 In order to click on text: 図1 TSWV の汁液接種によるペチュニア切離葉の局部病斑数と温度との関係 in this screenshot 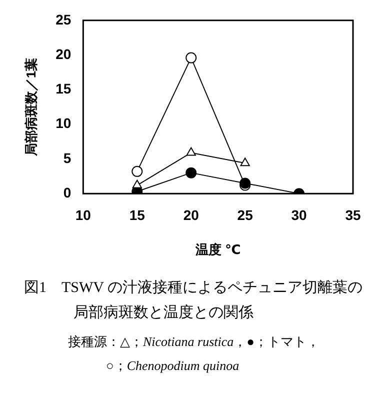, I will do `click(194, 300)`.